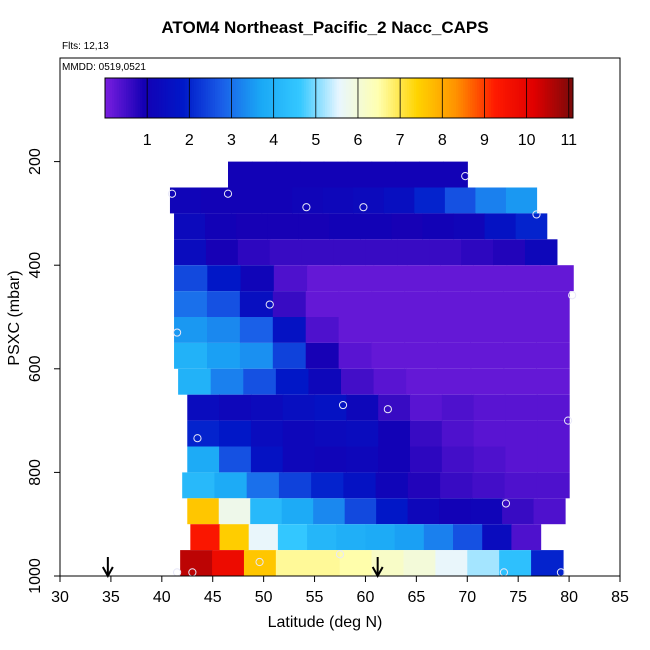 This screenshot has width=650, height=650. What do you see at coordinates (189, 140) in the screenshot?
I see `colorbar-tick-label: 2` at bounding box center [189, 140].